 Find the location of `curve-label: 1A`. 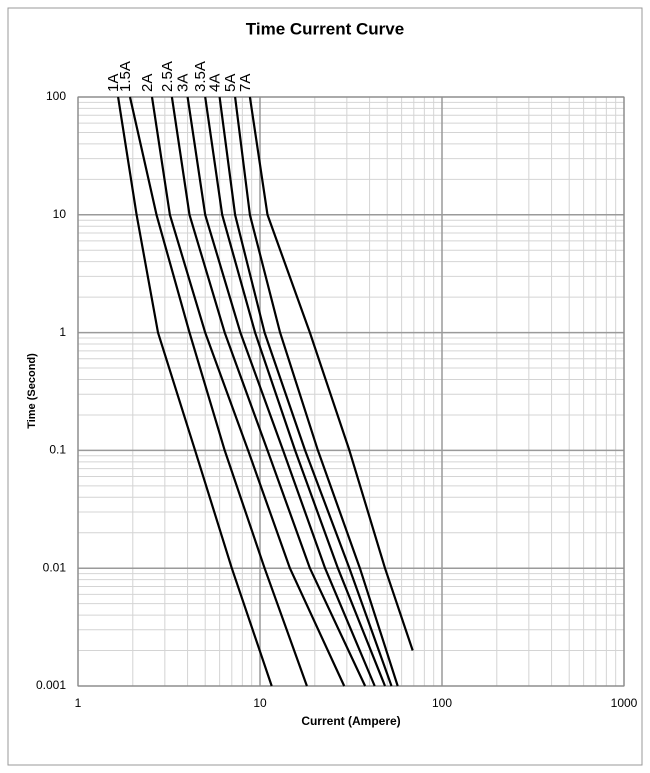

curve-label: 1A is located at coordinates (113, 83).